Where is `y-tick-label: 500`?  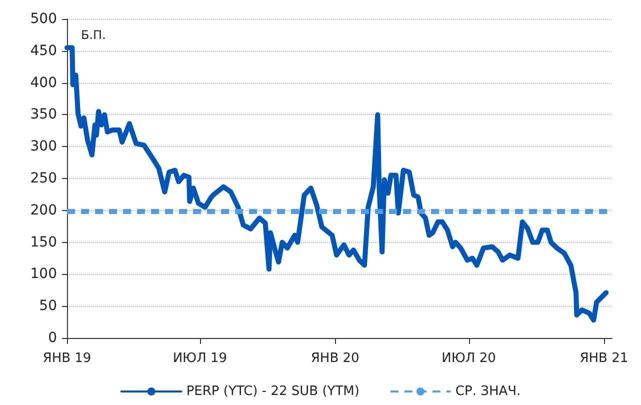 y-tick-label: 500 is located at coordinates (43, 19).